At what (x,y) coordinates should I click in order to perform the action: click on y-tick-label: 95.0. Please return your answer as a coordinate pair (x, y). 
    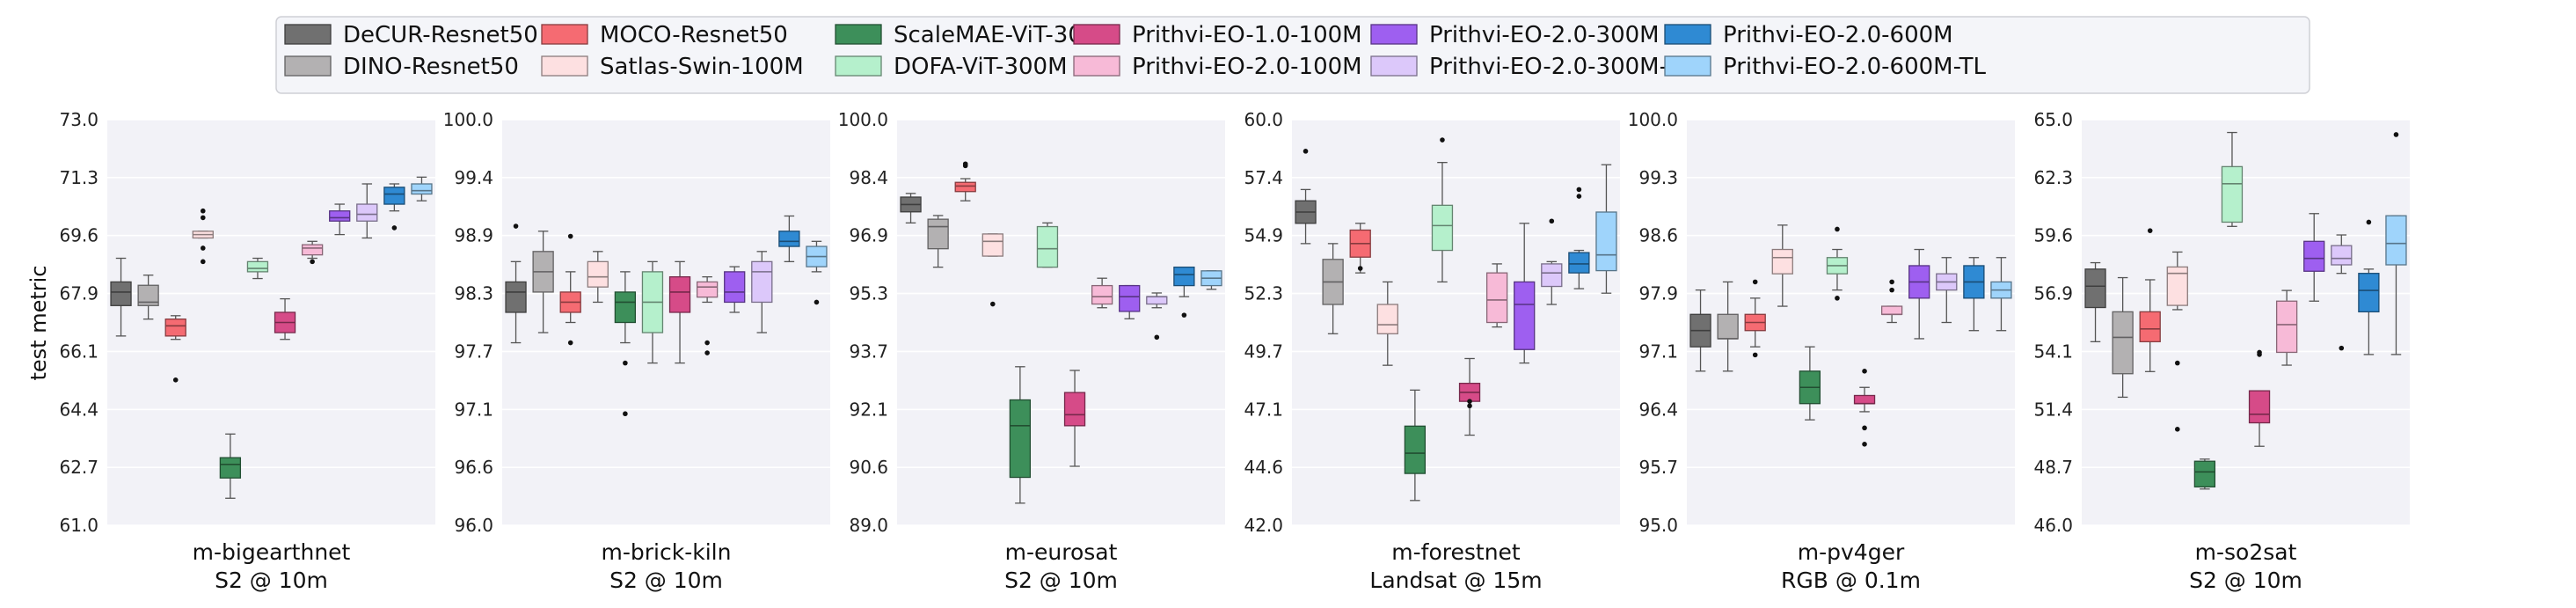
    Looking at the image, I should click on (1658, 525).